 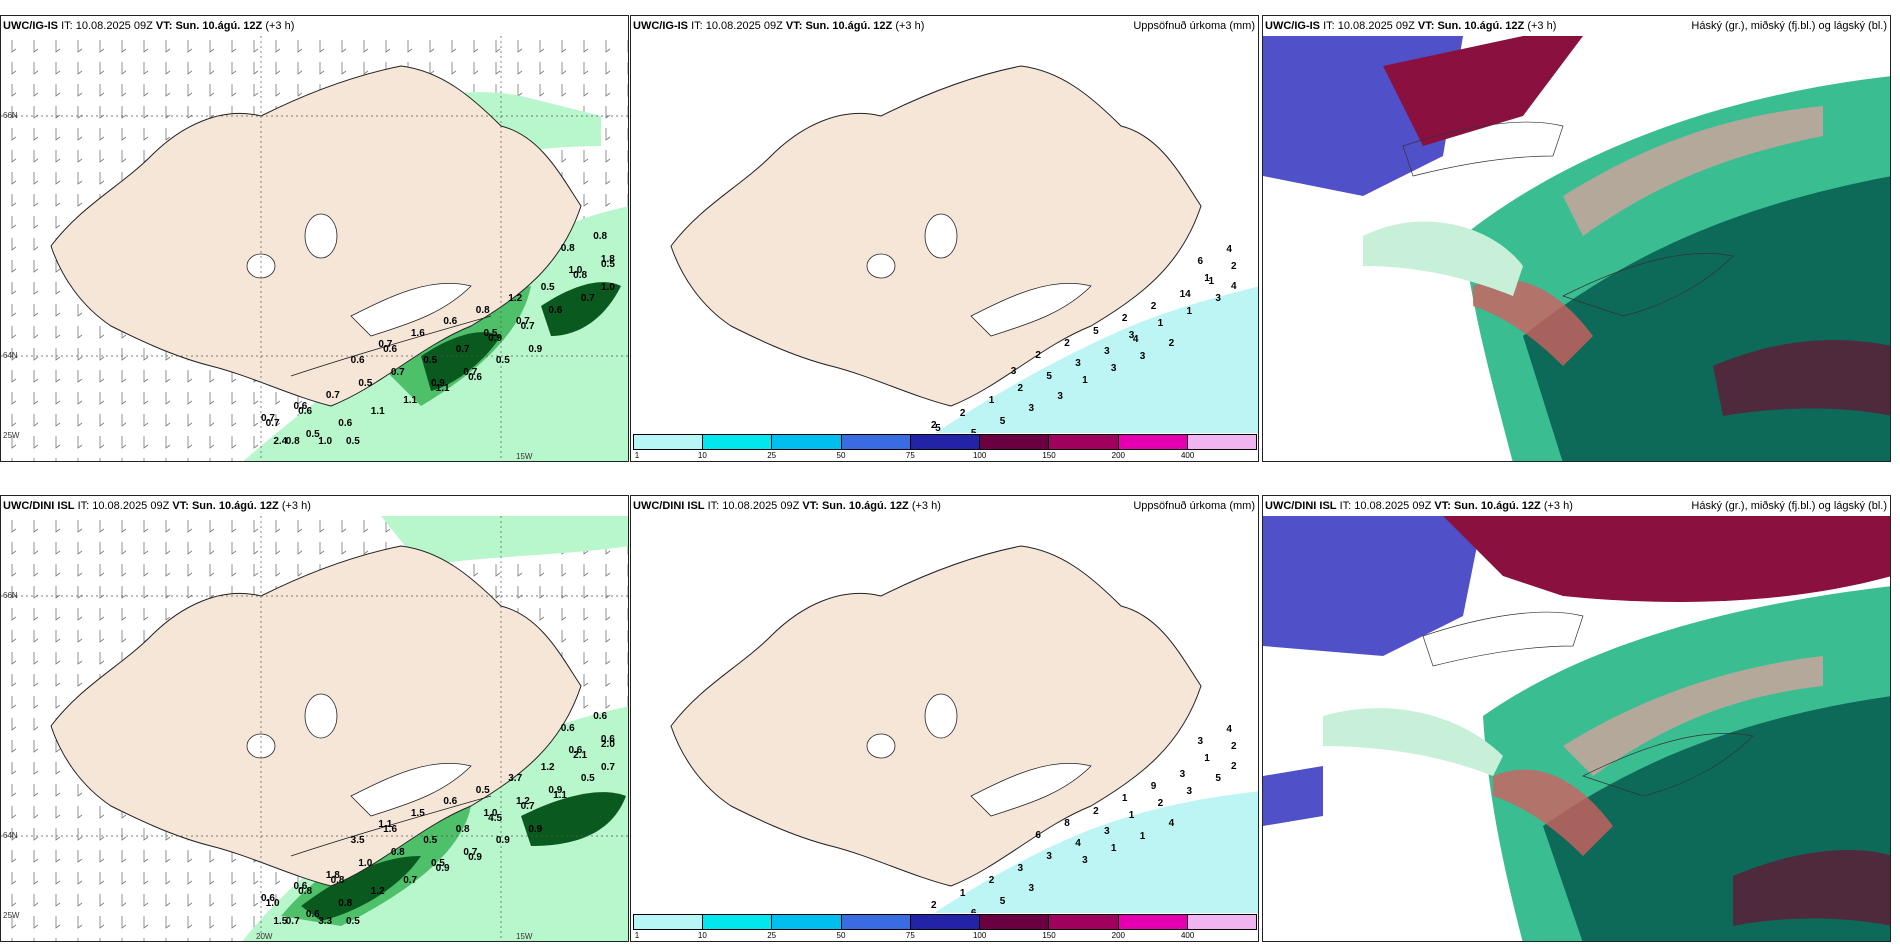 What do you see at coordinates (1153, 787) in the screenshot?
I see `value-label: 9` at bounding box center [1153, 787].